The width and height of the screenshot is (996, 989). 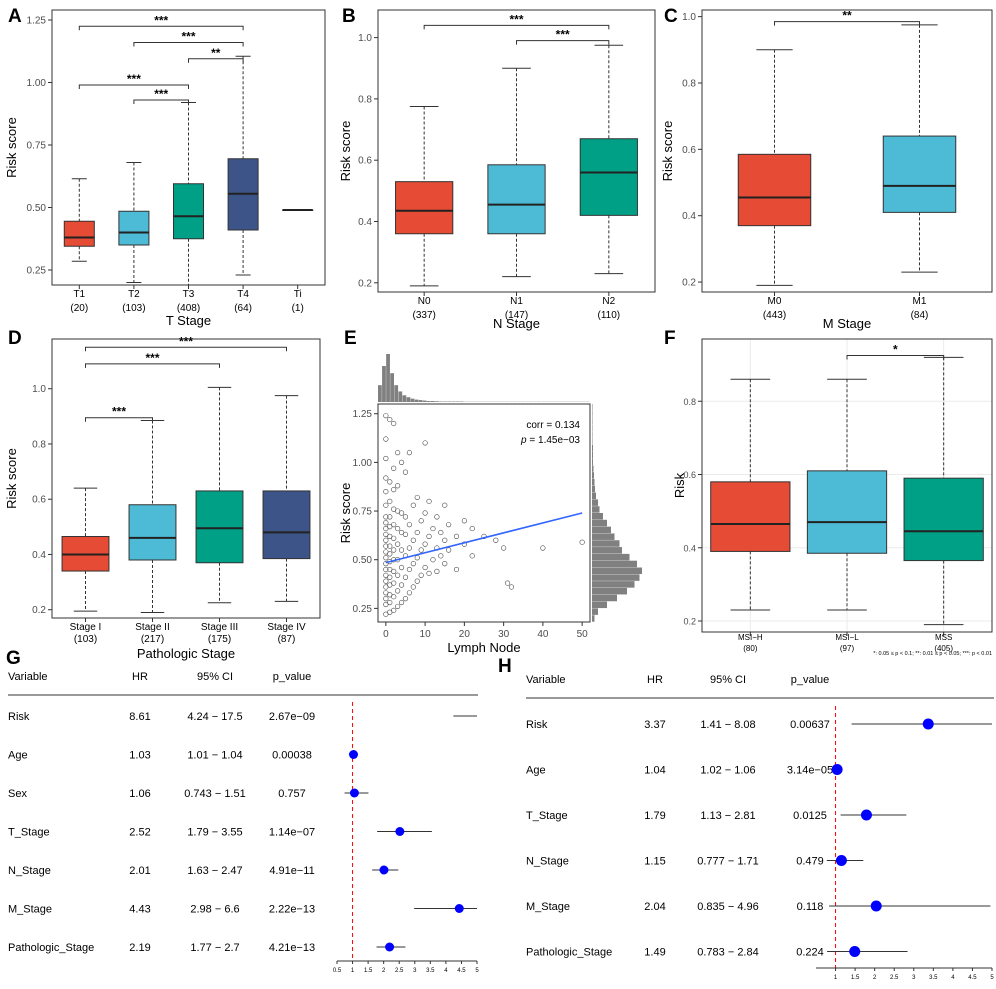 What do you see at coordinates (79, 294) in the screenshot?
I see `x-tick-label: T1` at bounding box center [79, 294].